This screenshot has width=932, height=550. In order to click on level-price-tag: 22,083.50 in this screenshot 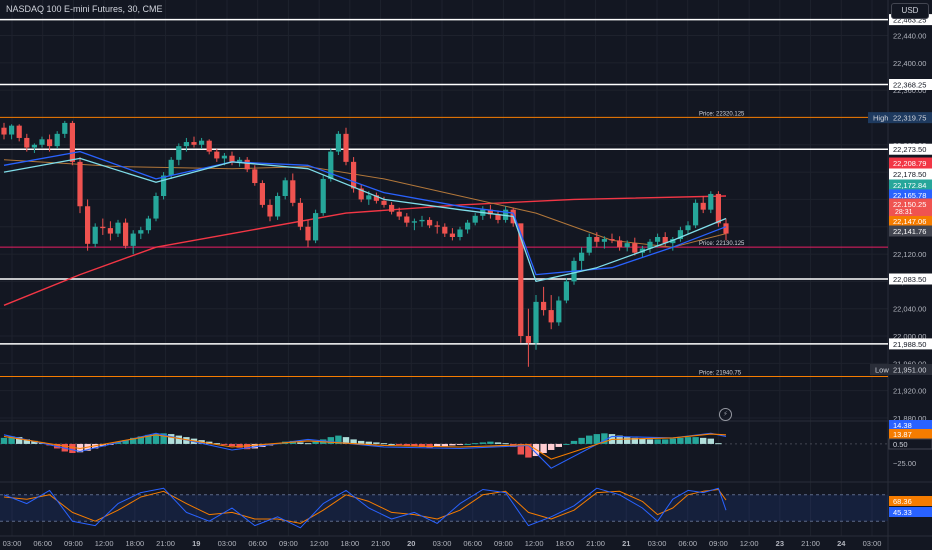, I will do `click(909, 279)`.